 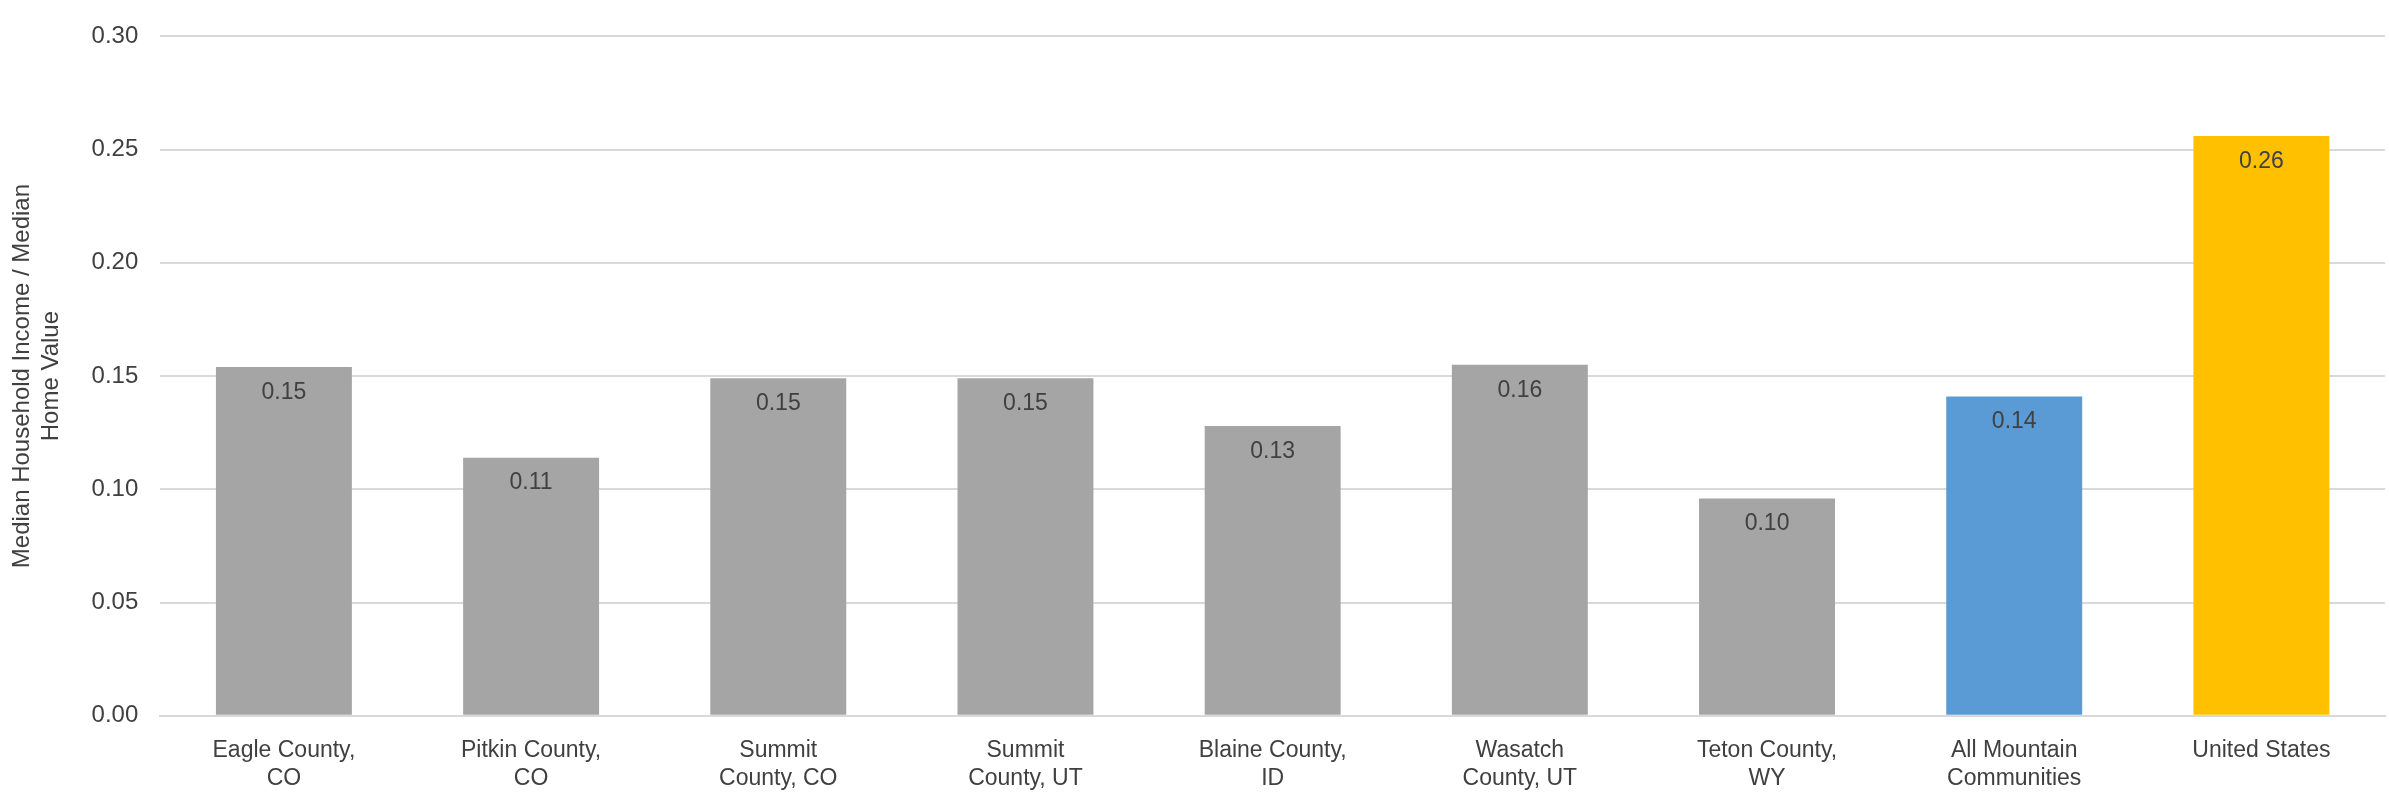 I want to click on y-tick-label: 0.15, so click(x=115, y=374).